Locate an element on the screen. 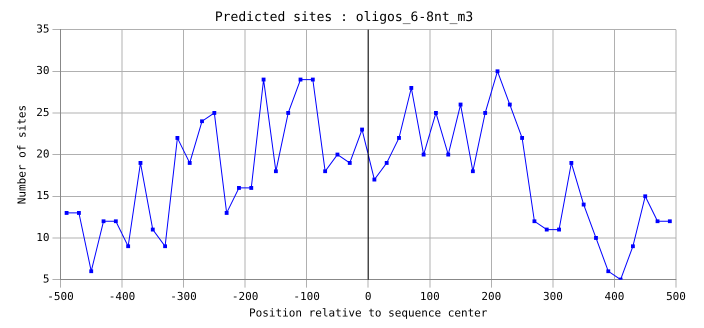  chart-title: Predicted sites : oligos_6-8nt_m3 is located at coordinates (344, 18).